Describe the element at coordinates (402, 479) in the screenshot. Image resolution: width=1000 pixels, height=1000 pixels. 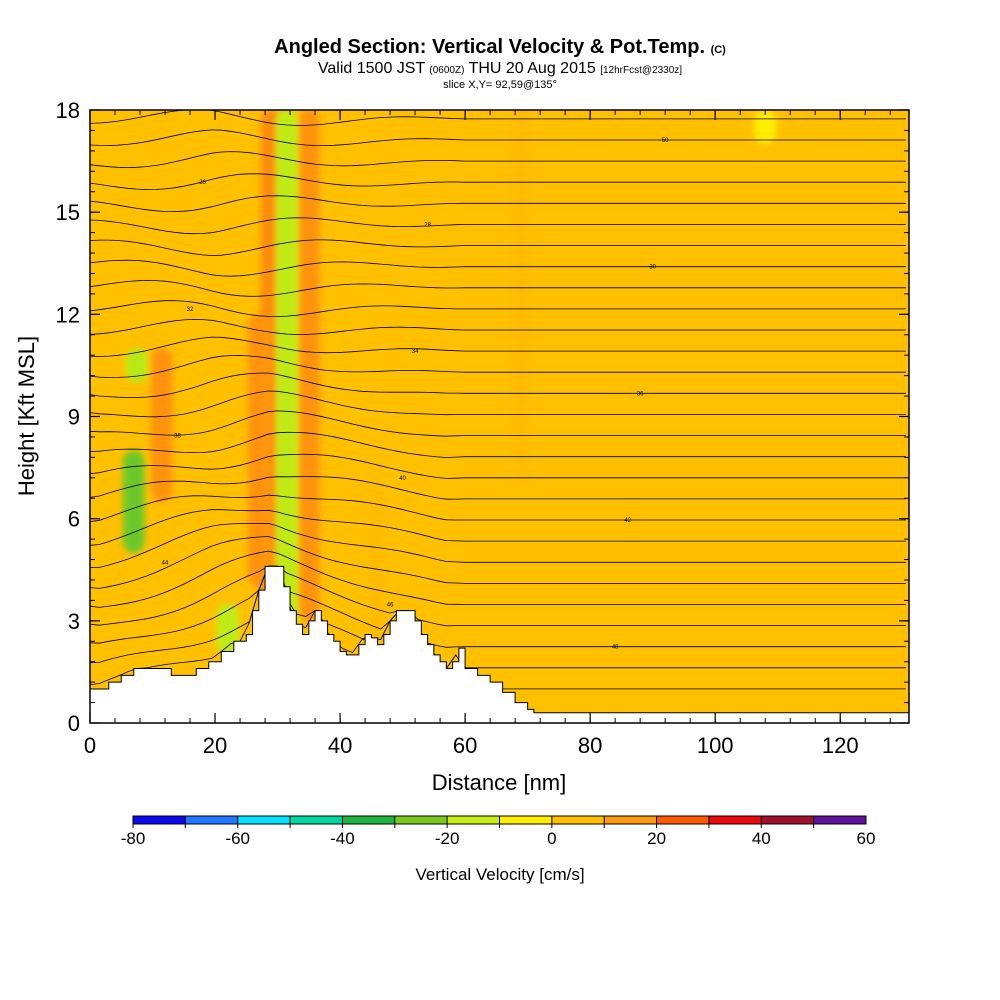
I see `isentrope-label: 40` at that location.